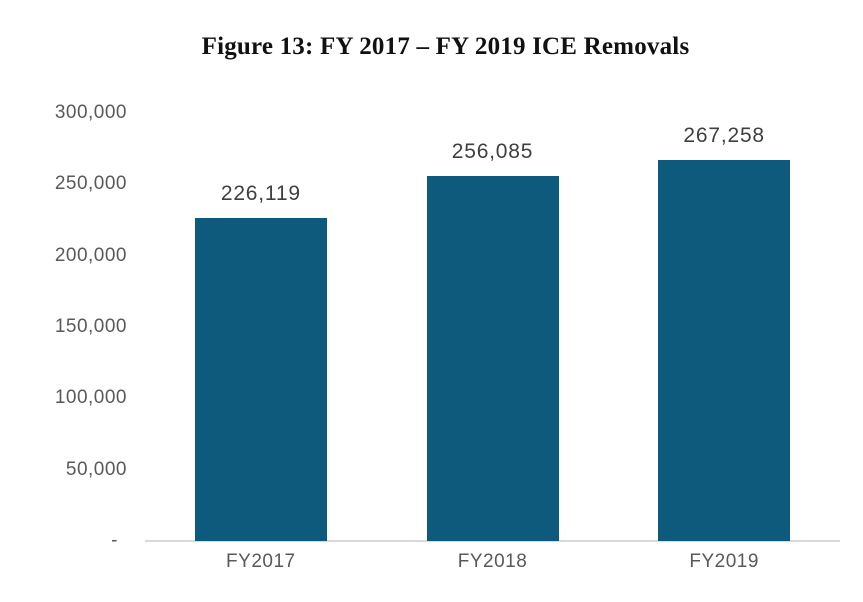  I want to click on y-axis-tick-label: 300,000, so click(90, 112).